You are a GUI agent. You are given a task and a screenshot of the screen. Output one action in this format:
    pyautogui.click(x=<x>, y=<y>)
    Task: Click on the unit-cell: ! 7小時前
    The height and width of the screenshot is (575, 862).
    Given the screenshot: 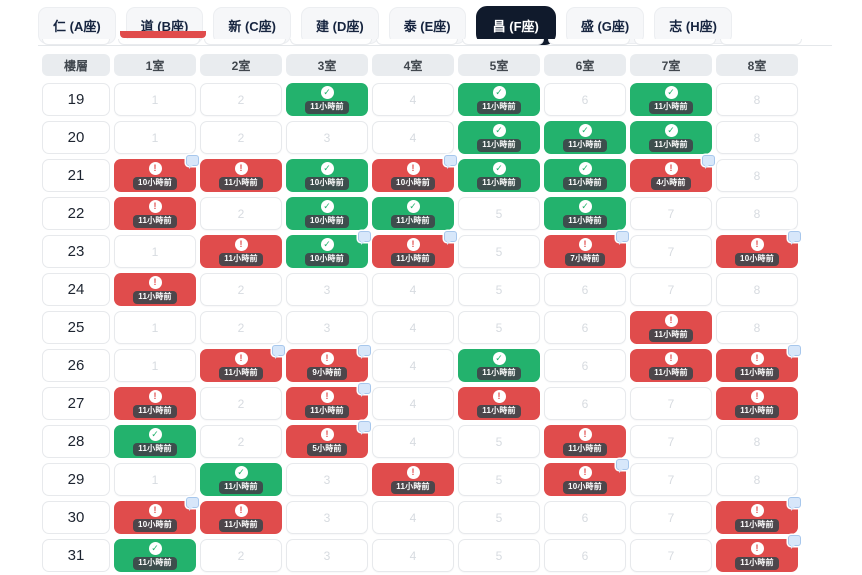 What is the action you would take?
    pyautogui.click(x=586, y=249)
    